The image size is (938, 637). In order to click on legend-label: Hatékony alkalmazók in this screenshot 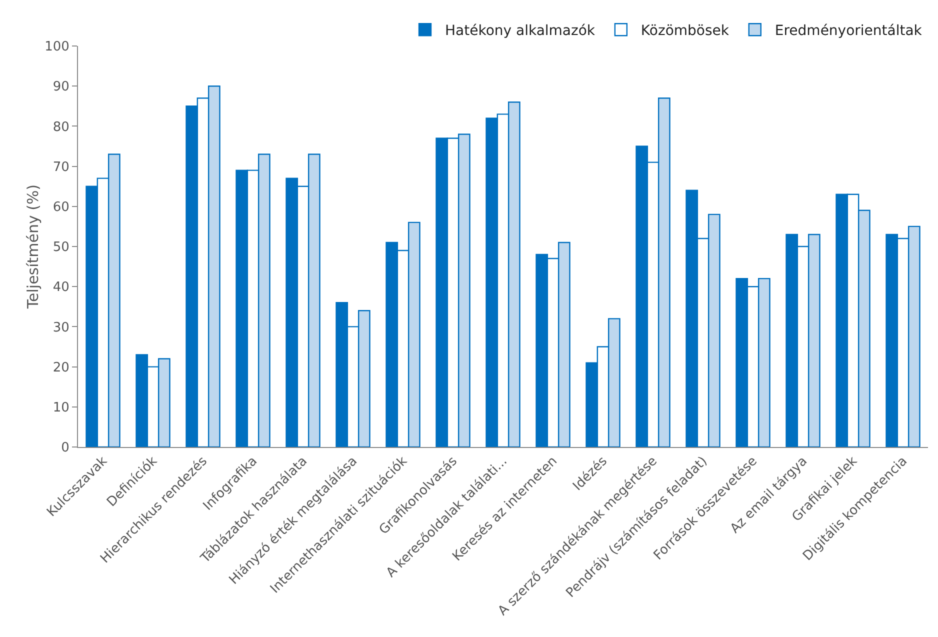, I will do `click(520, 31)`.